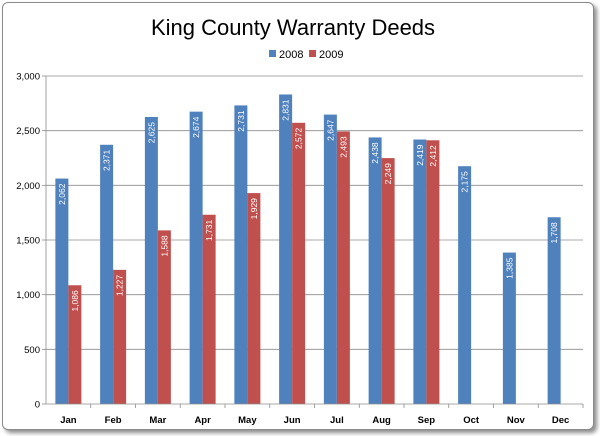 Image resolution: width=600 pixels, height=436 pixels. What do you see at coordinates (375, 271) in the screenshot?
I see `bar-2008-aug` at bounding box center [375, 271].